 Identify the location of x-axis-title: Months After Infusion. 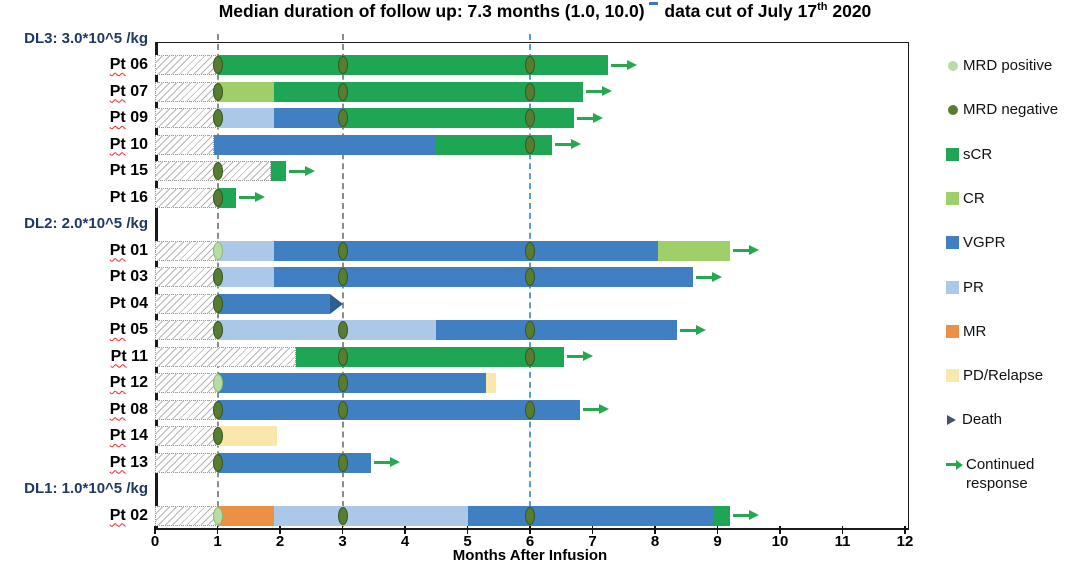
(530, 555).